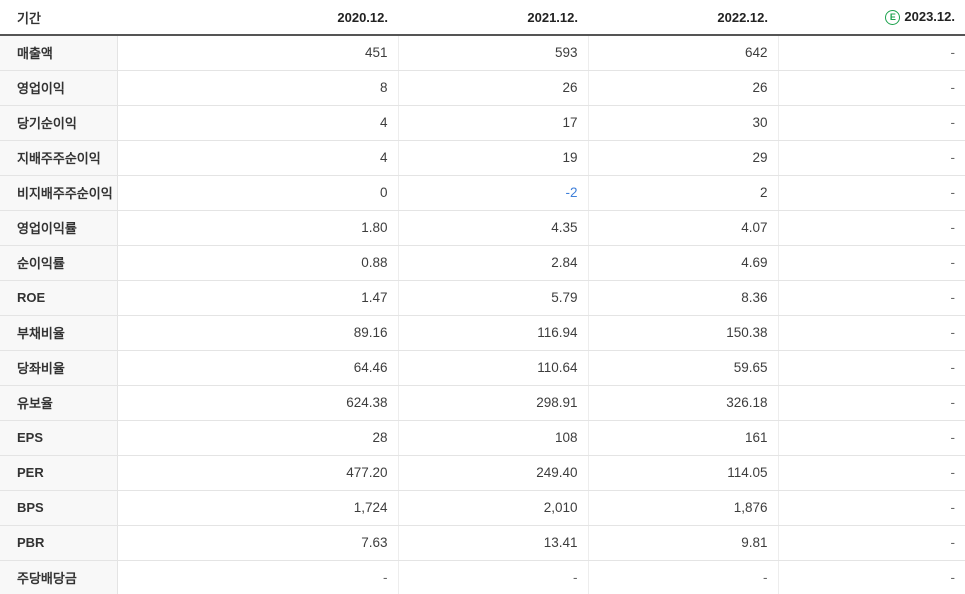  Describe the element at coordinates (683, 123) in the screenshot. I see `cell-value: 30` at that location.